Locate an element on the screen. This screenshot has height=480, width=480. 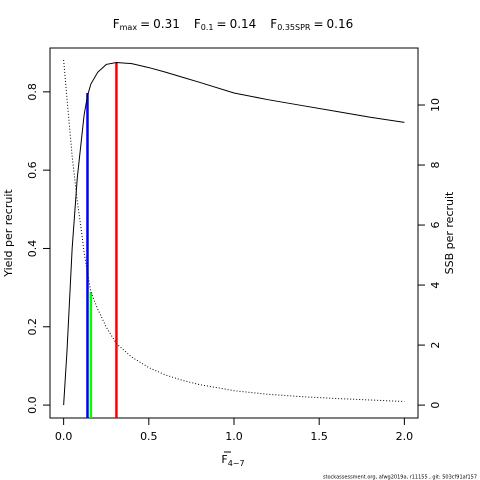
title-value: 0.14 is located at coordinates (243, 24).